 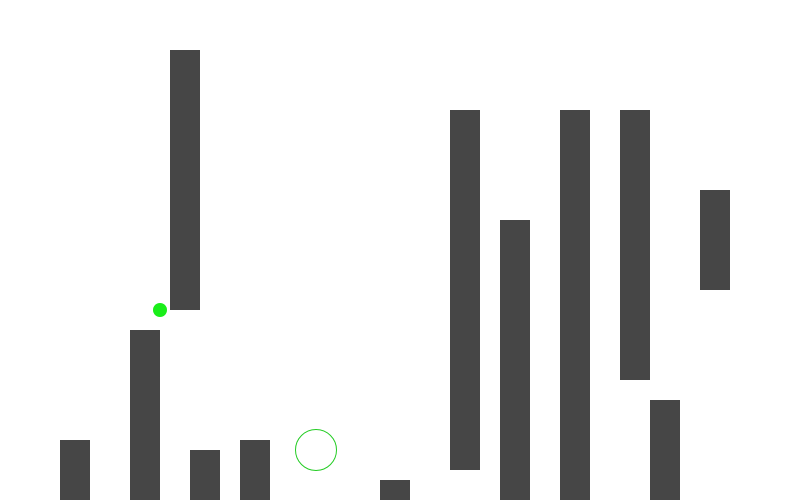 What do you see at coordinates (160, 310) in the screenshot?
I see `player-dot-icon` at bounding box center [160, 310].